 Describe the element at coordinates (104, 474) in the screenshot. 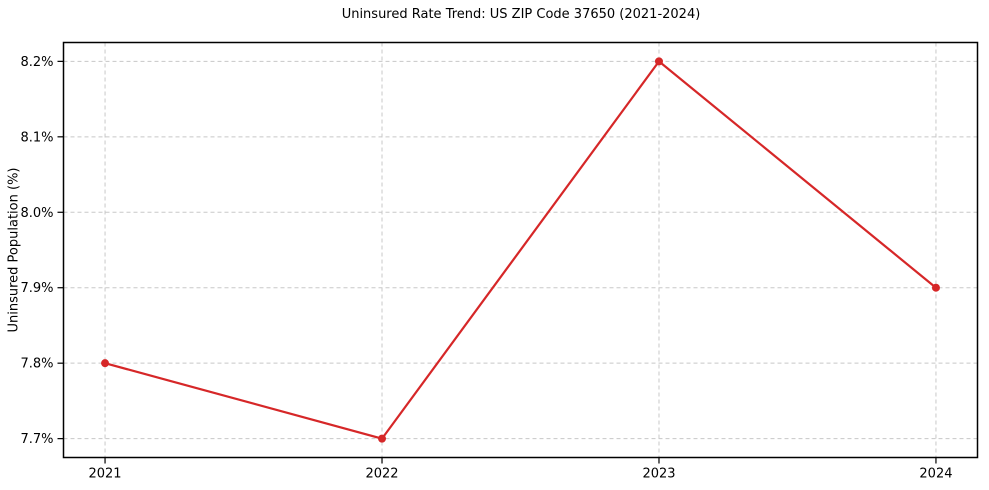

I see `x-tick-label: 2021` at that location.